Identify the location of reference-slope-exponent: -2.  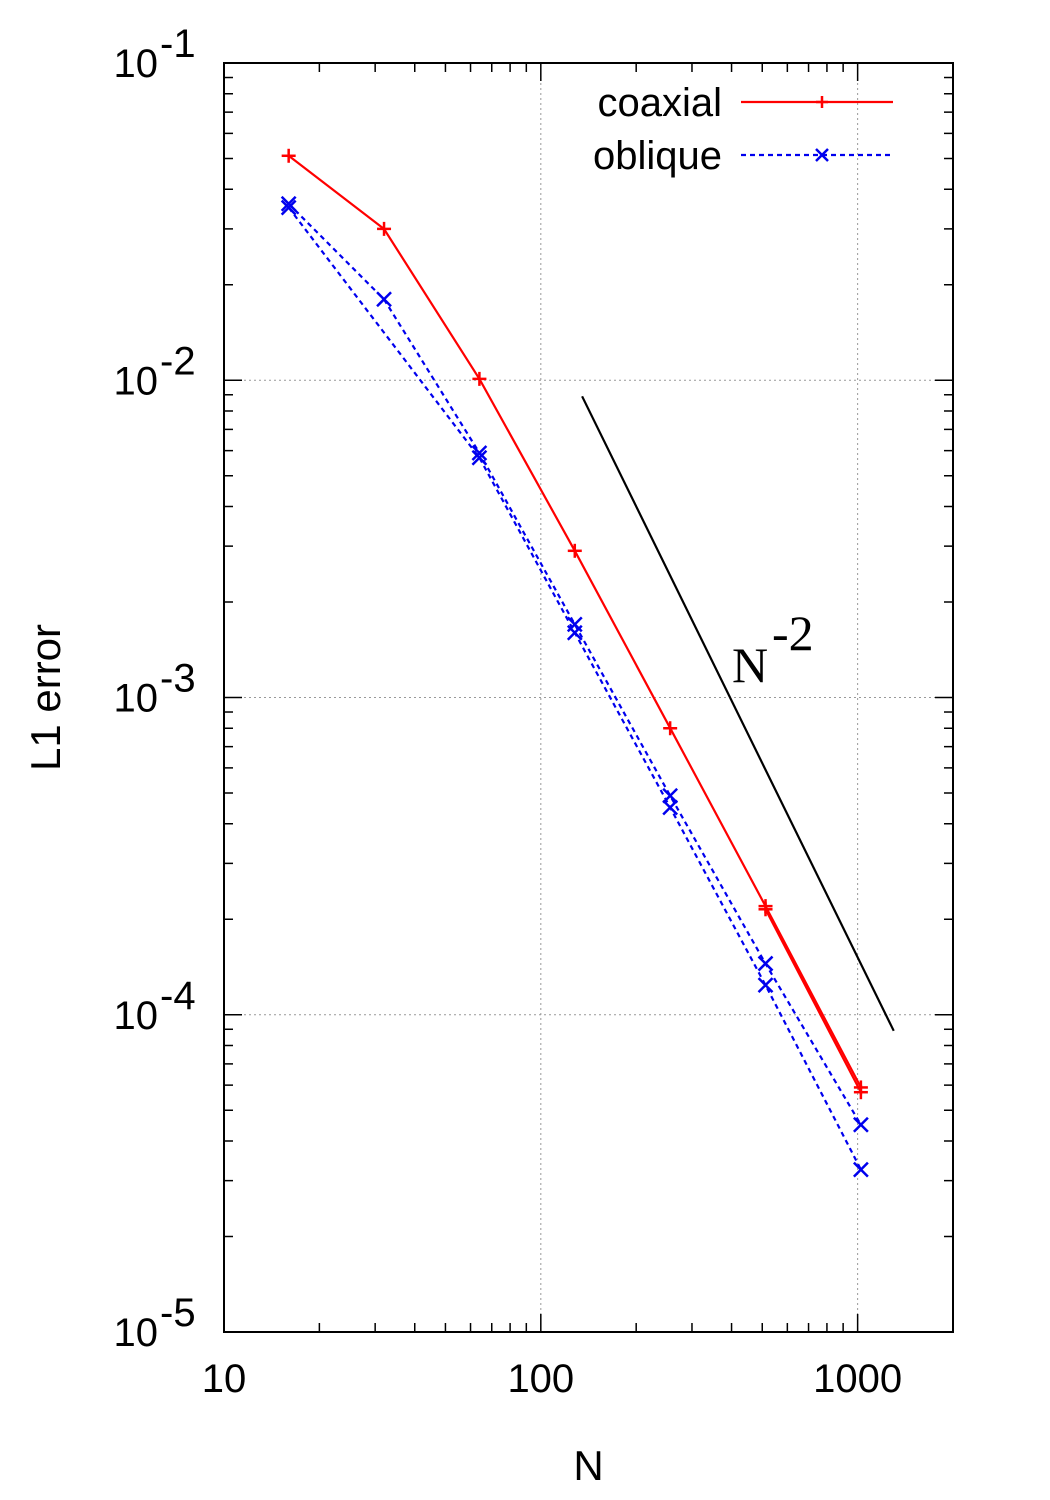
(793, 633).